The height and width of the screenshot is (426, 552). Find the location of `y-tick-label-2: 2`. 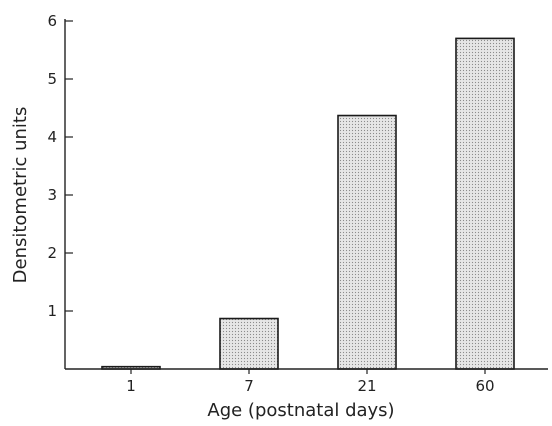

y-tick-label-2: 2 is located at coordinates (52, 253).